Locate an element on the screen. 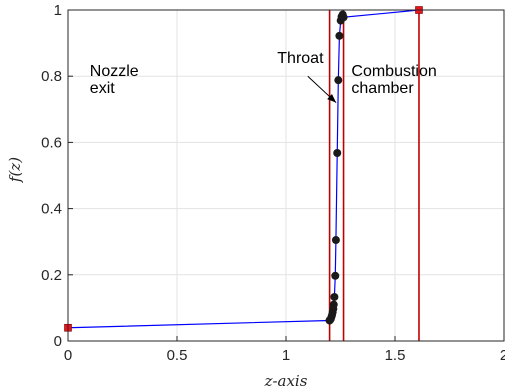 This screenshot has height=392, width=505. annotation-text: Throat is located at coordinates (300, 58).